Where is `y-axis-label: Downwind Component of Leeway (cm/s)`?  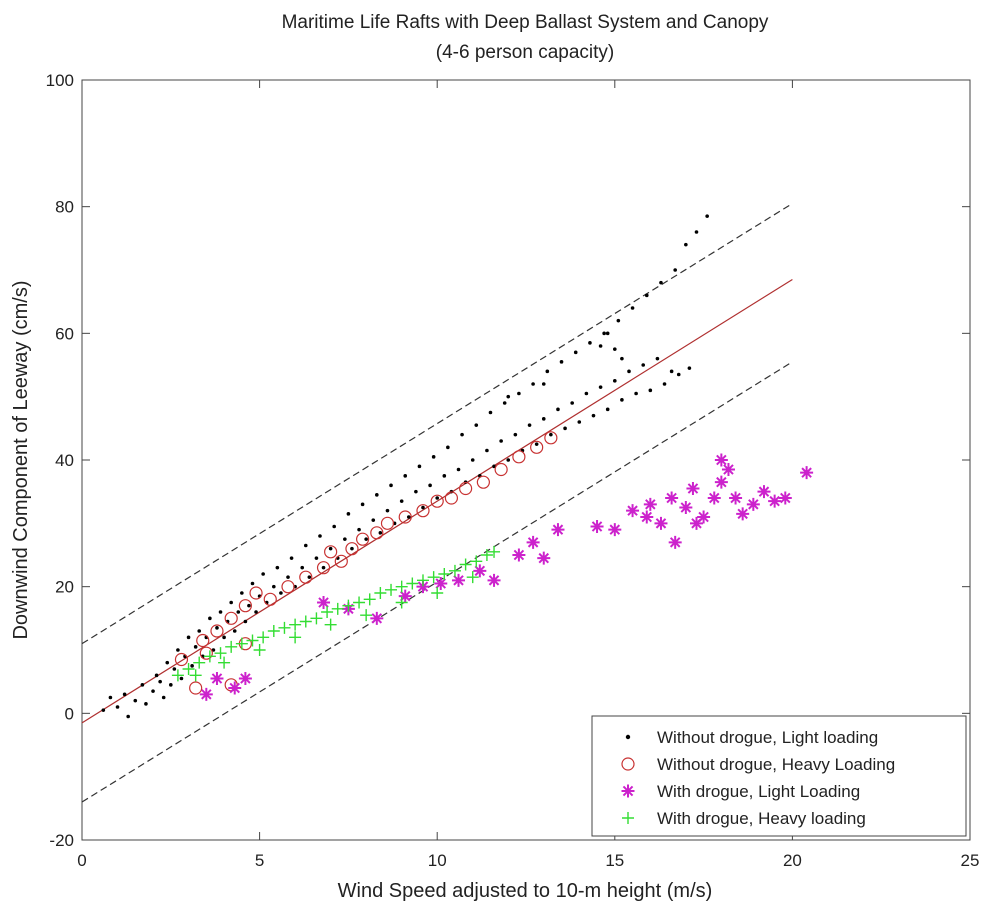 y-axis-label: Downwind Component of Leeway (cm/s) is located at coordinates (21, 459).